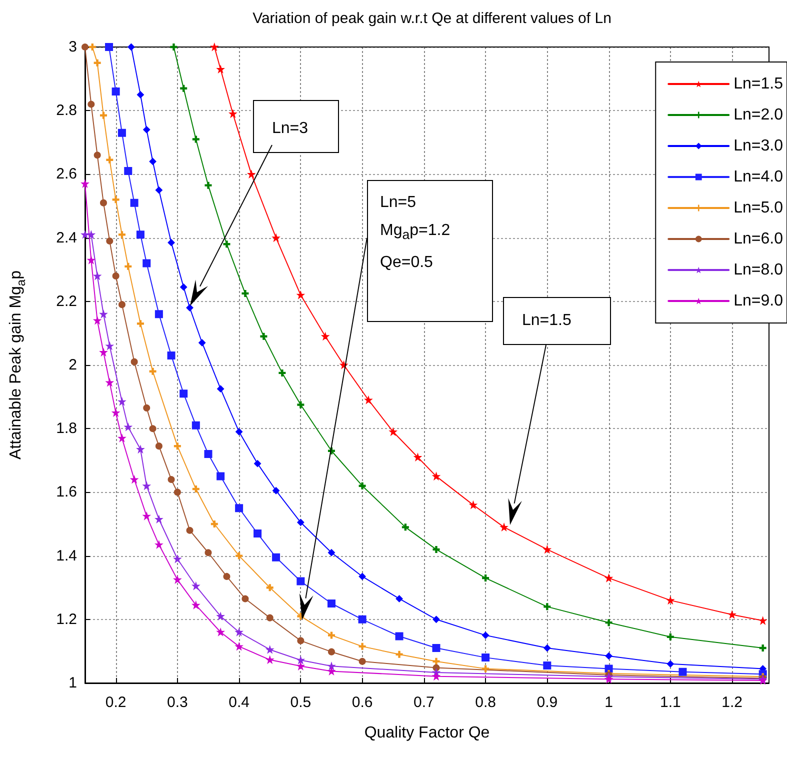 This screenshot has width=787, height=758. What do you see at coordinates (608, 702) in the screenshot?
I see `x-tick-label: 1` at bounding box center [608, 702].